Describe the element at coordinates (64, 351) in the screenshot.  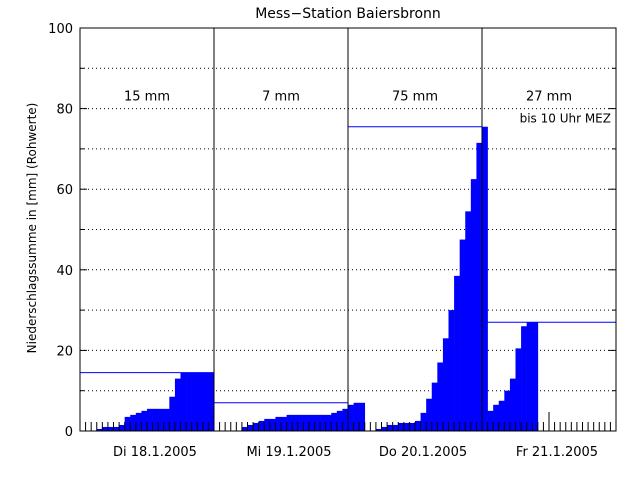
I see `y-tick-label: 20` at that location.